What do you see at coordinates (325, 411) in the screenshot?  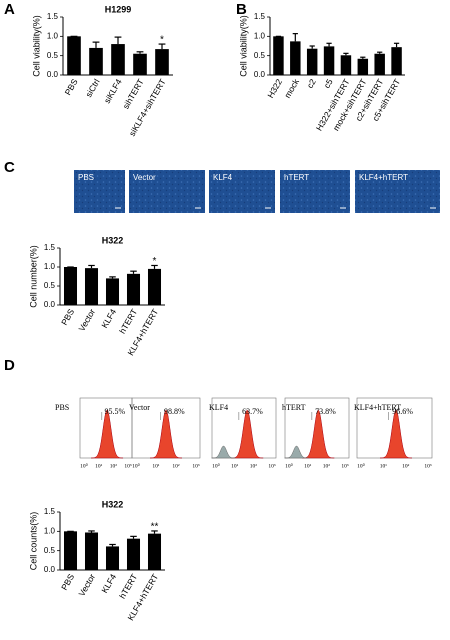 I see `flow-percent: 73.8%` at bounding box center [325, 411].